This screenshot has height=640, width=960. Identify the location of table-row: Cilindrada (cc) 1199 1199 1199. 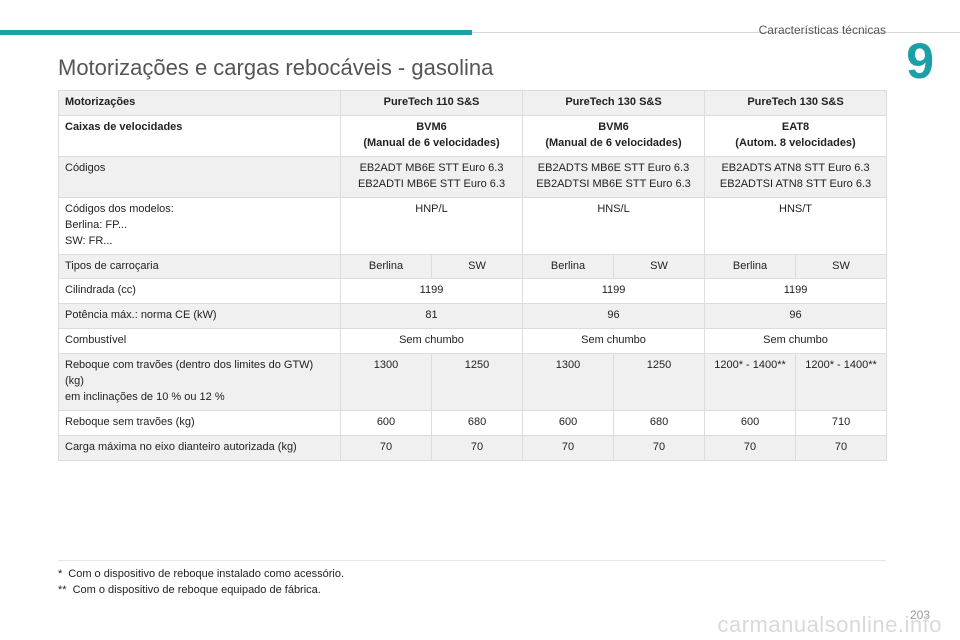
(473, 291).